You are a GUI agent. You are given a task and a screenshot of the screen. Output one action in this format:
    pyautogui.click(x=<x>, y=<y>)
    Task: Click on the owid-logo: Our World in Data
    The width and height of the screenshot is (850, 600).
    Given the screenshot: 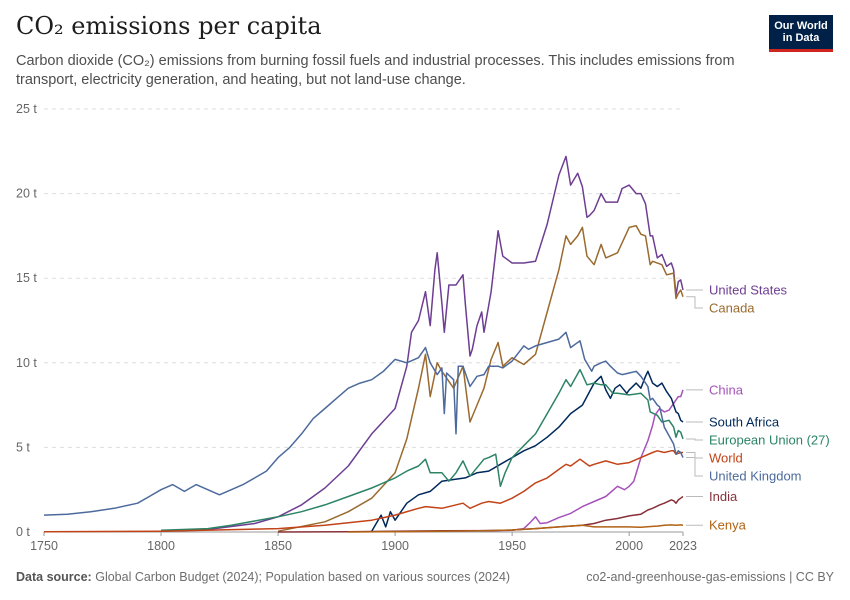 What is the action you would take?
    pyautogui.click(x=801, y=33)
    